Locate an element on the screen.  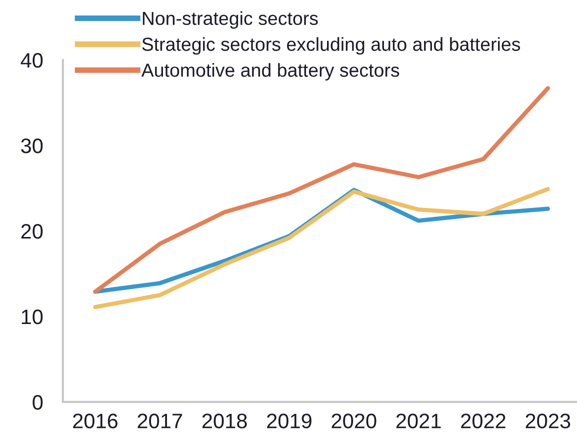
x-tick-label: 2017 is located at coordinates (160, 421).